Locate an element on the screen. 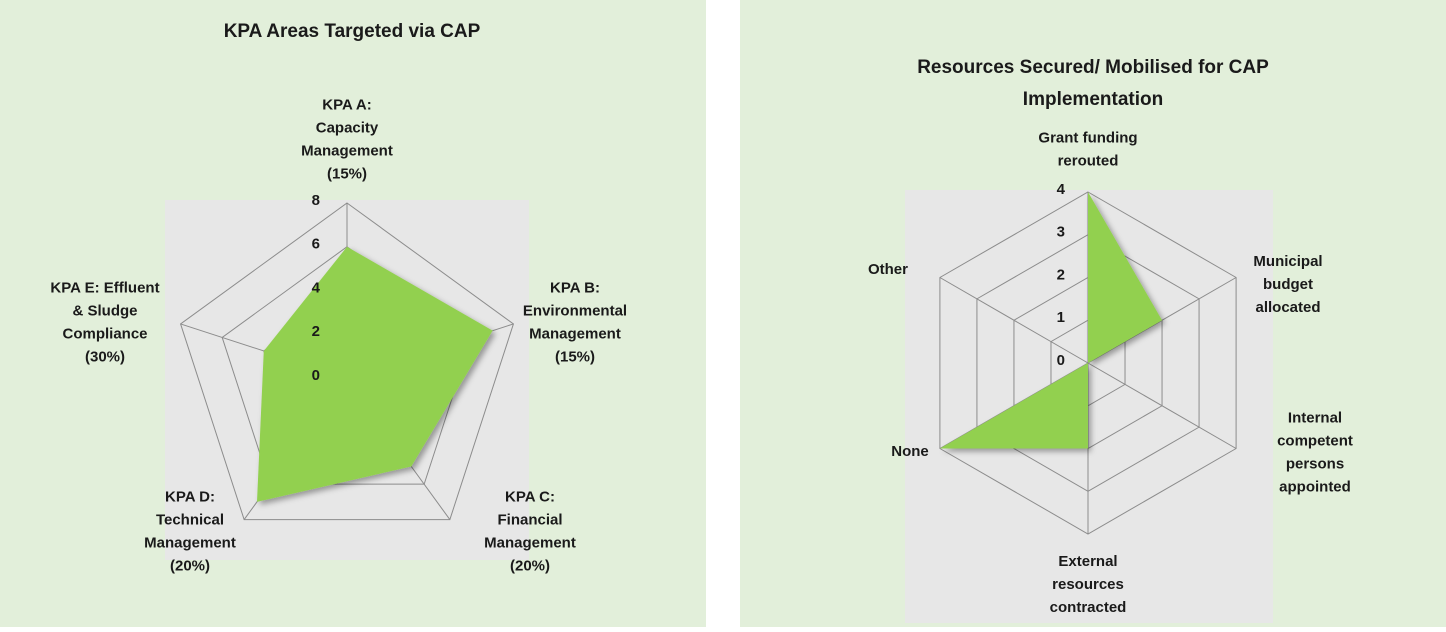 The width and height of the screenshot is (1446, 632). tick-label: 1 is located at coordinates (1061, 317).